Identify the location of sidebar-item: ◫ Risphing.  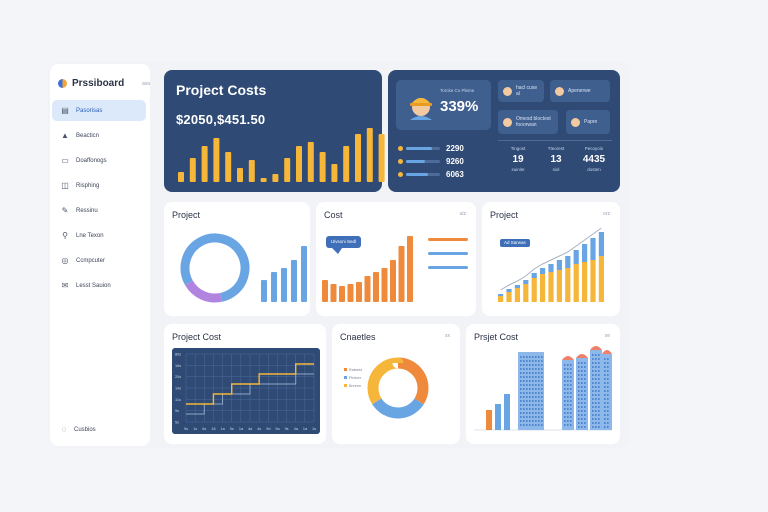
(99, 185).